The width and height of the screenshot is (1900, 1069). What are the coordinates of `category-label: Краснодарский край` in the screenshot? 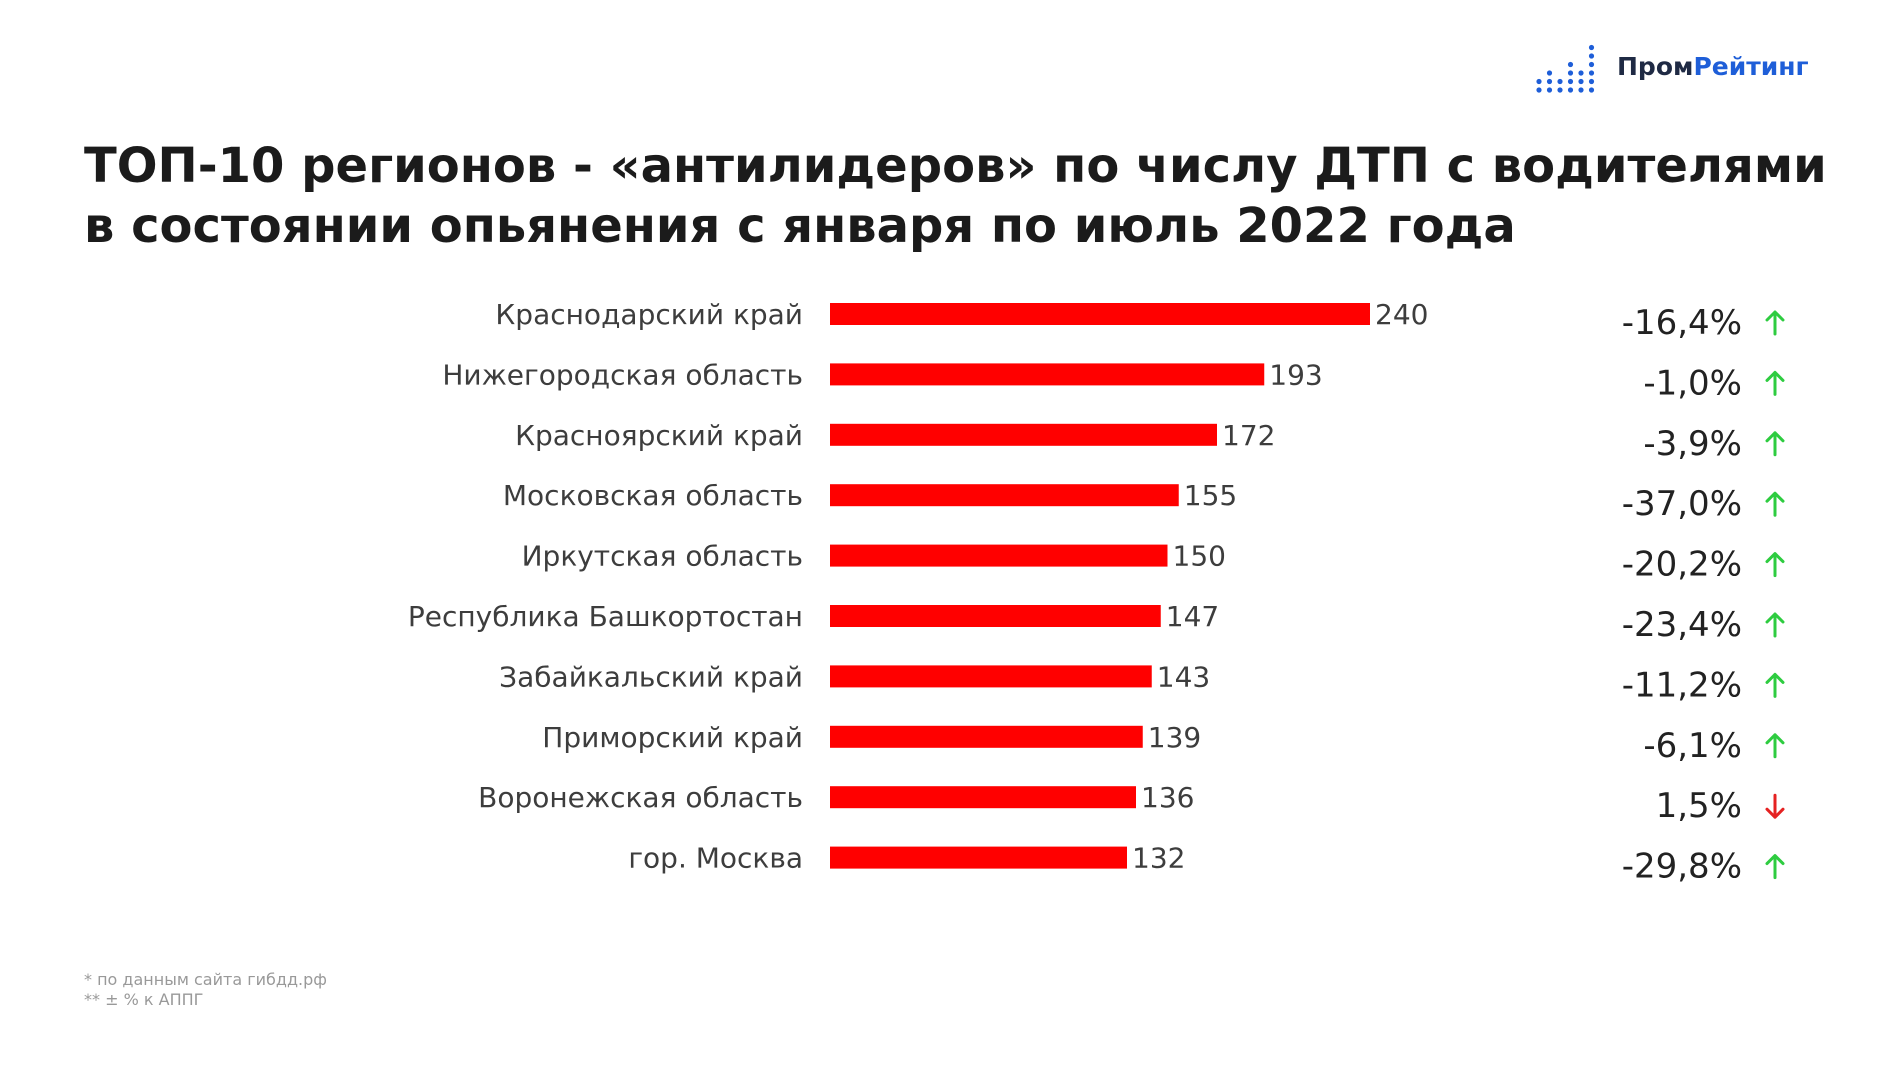 It's located at (649, 314).